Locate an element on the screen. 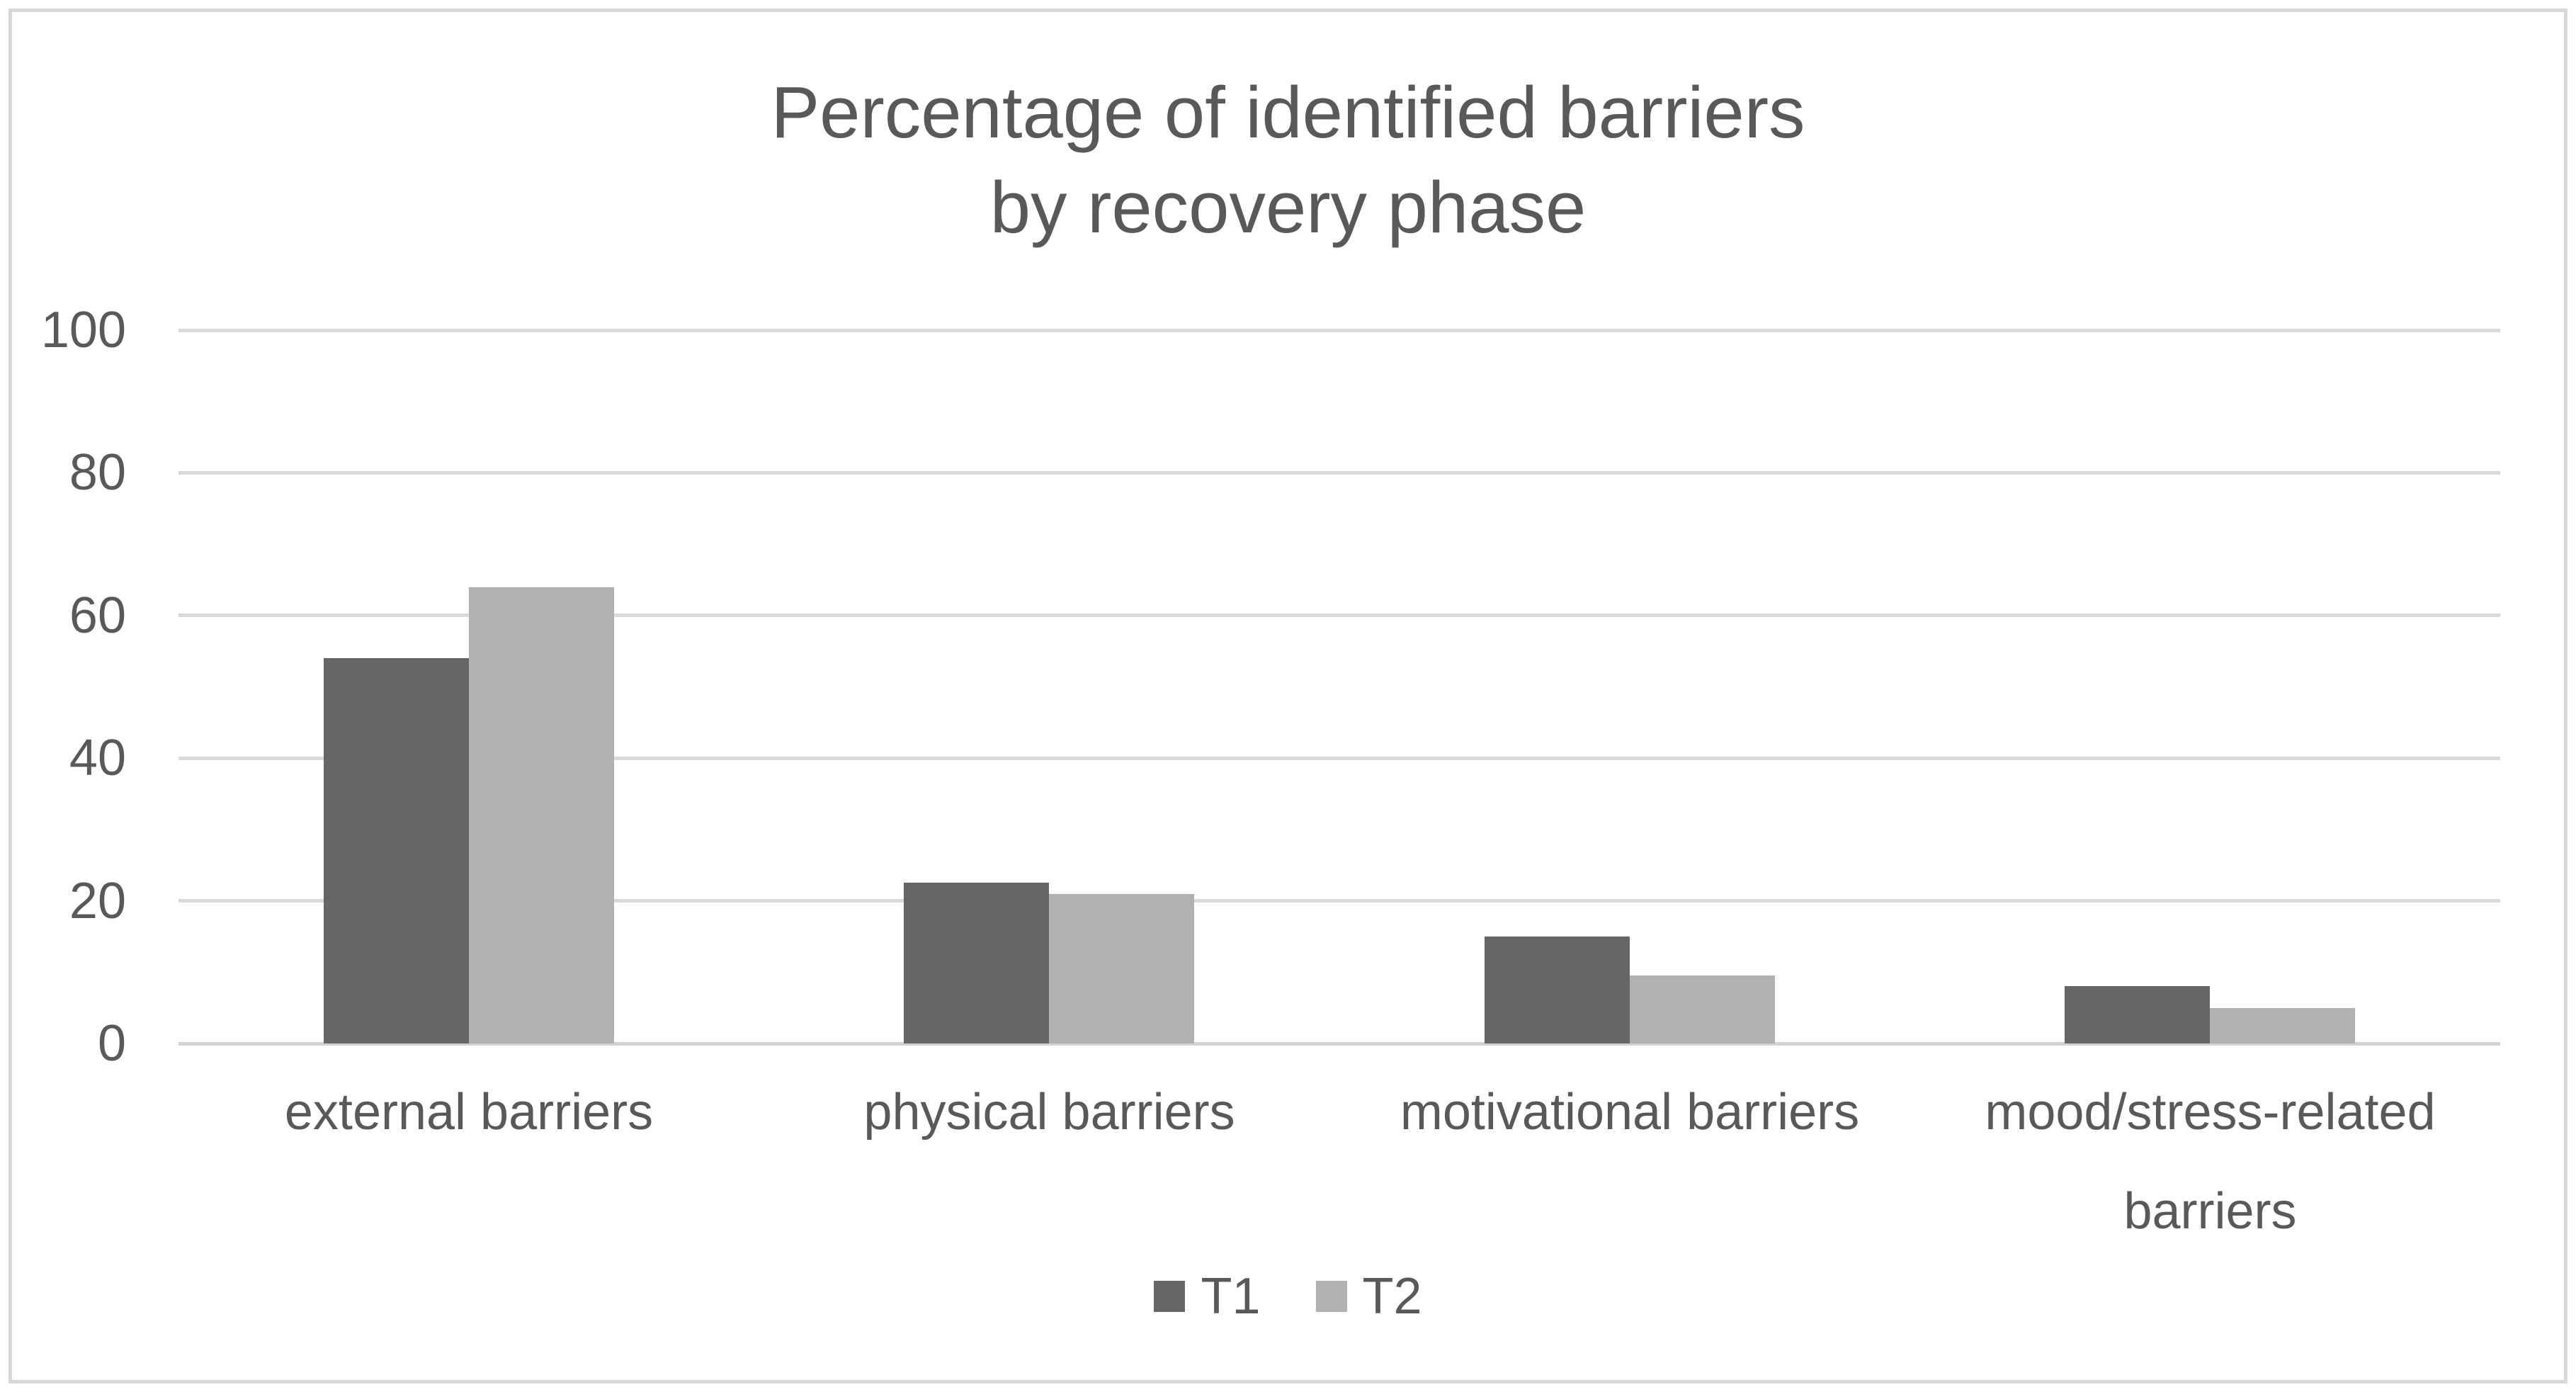 The image size is (2576, 1392). legend-label-t2: T2 is located at coordinates (1392, 1296).